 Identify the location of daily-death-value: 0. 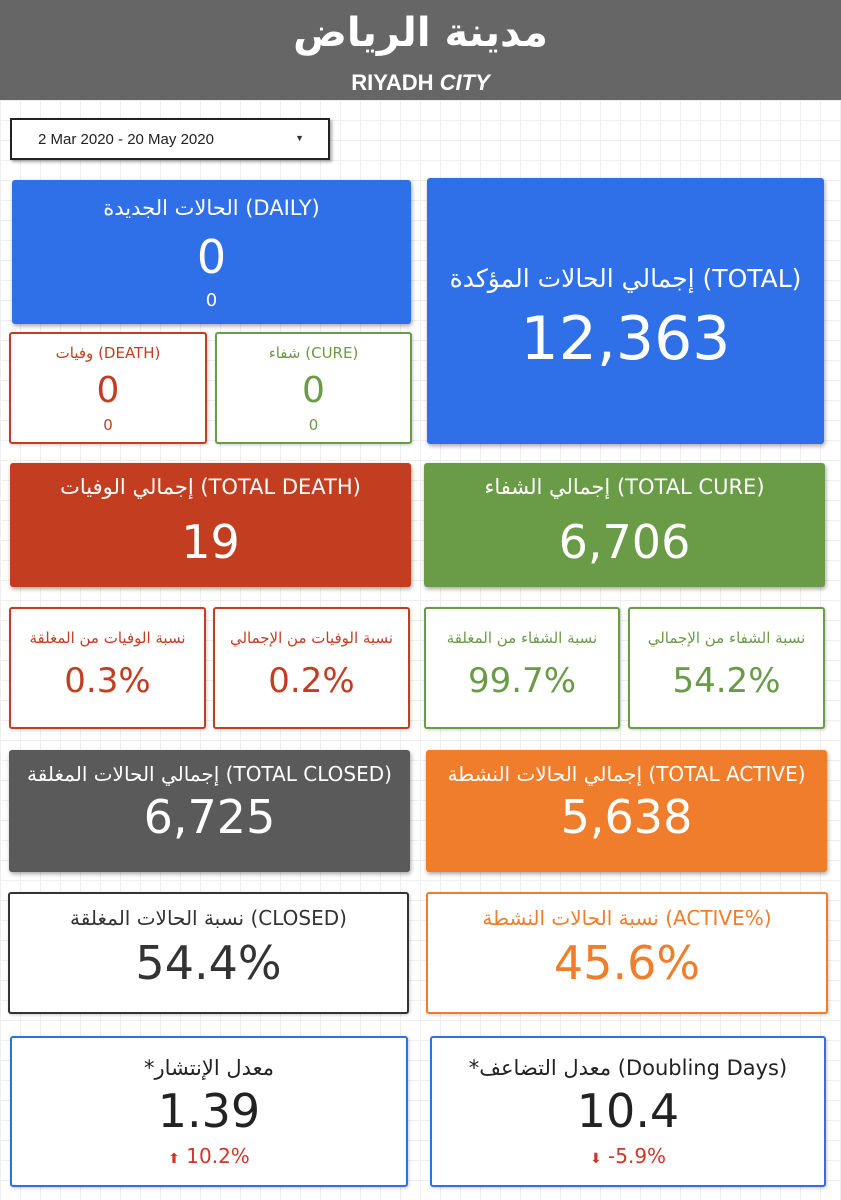
(108, 390).